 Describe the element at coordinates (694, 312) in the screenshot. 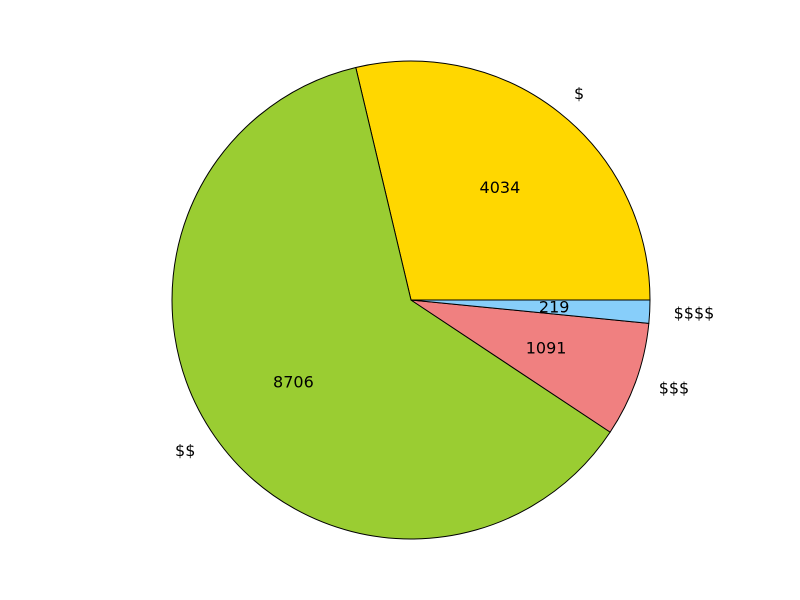

I see `pie-category-label-4: $$$$` at that location.